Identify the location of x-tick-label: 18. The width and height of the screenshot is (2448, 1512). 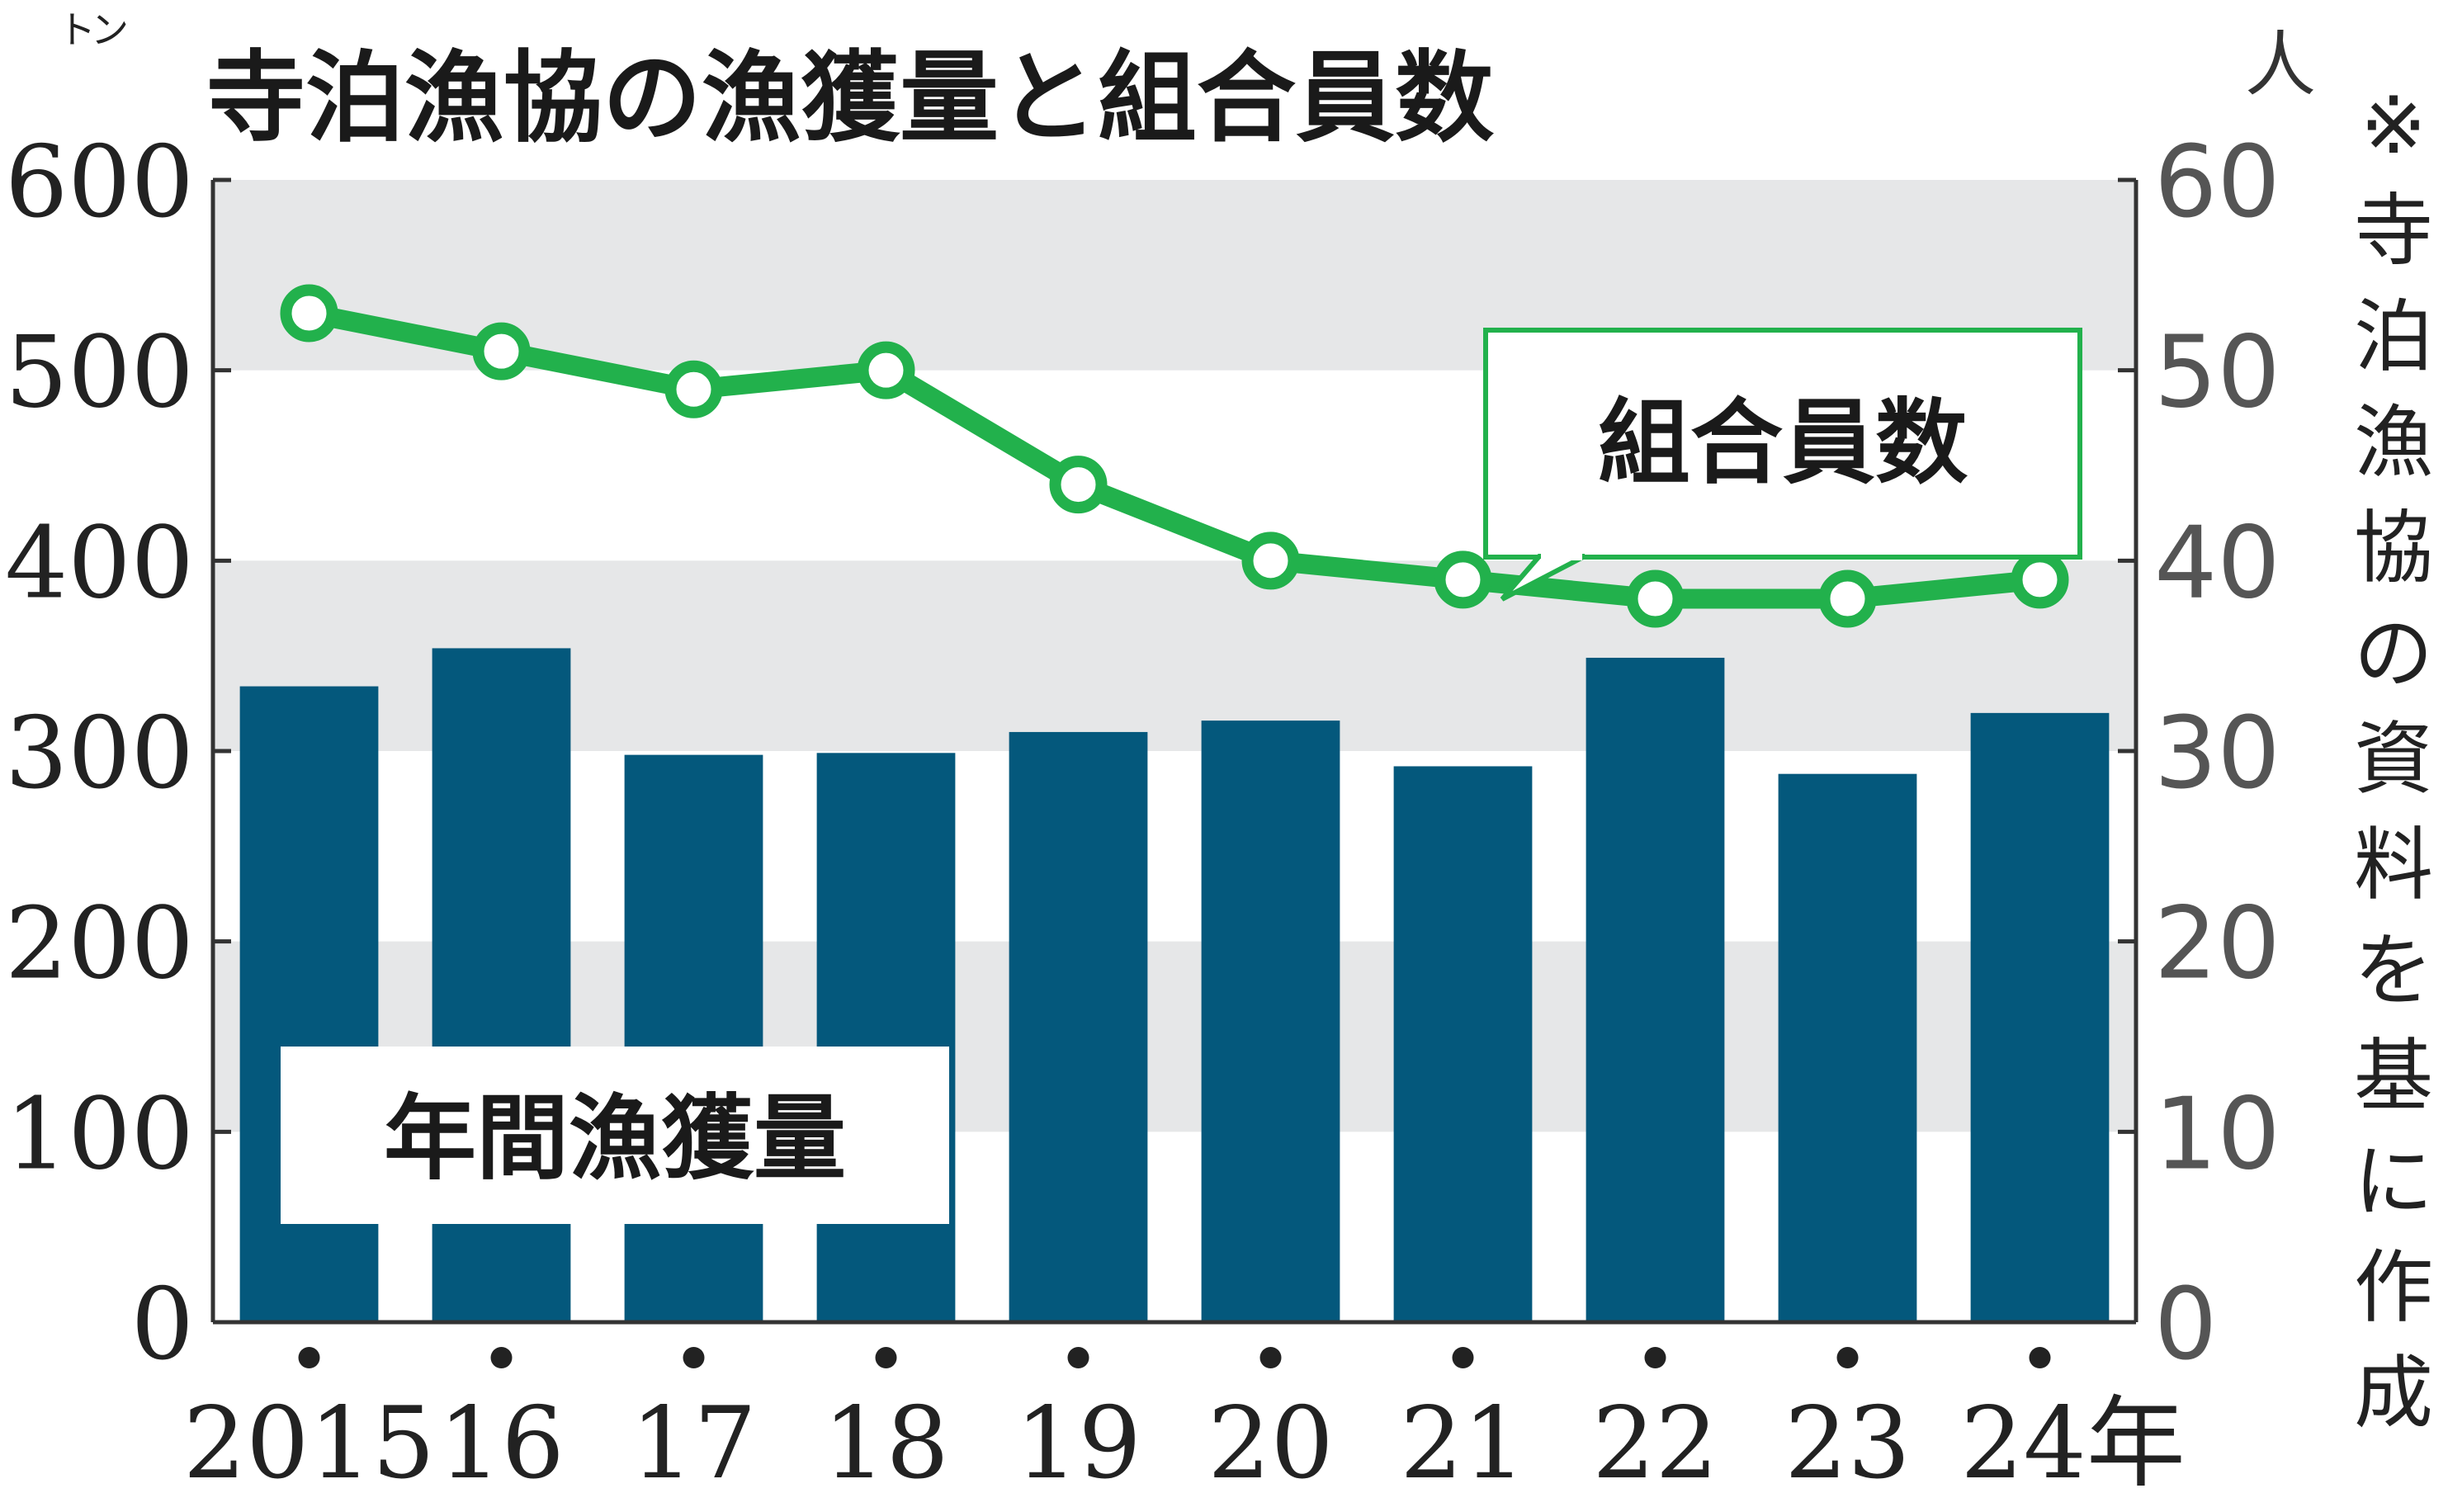
(886, 1444).